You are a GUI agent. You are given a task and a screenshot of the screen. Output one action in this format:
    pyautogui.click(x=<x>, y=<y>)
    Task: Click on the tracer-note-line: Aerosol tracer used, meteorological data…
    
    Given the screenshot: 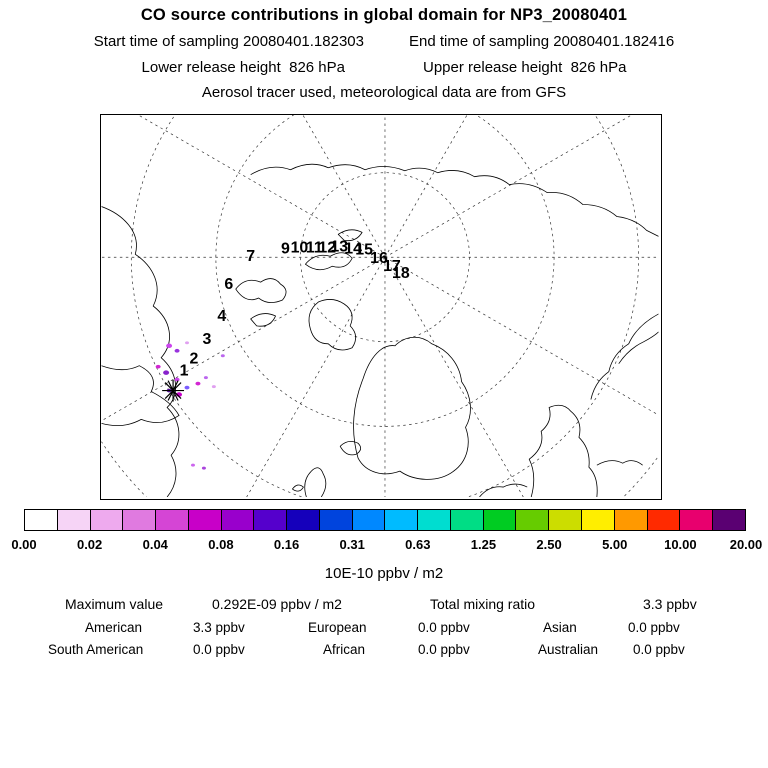 What is the action you would take?
    pyautogui.click(x=384, y=92)
    